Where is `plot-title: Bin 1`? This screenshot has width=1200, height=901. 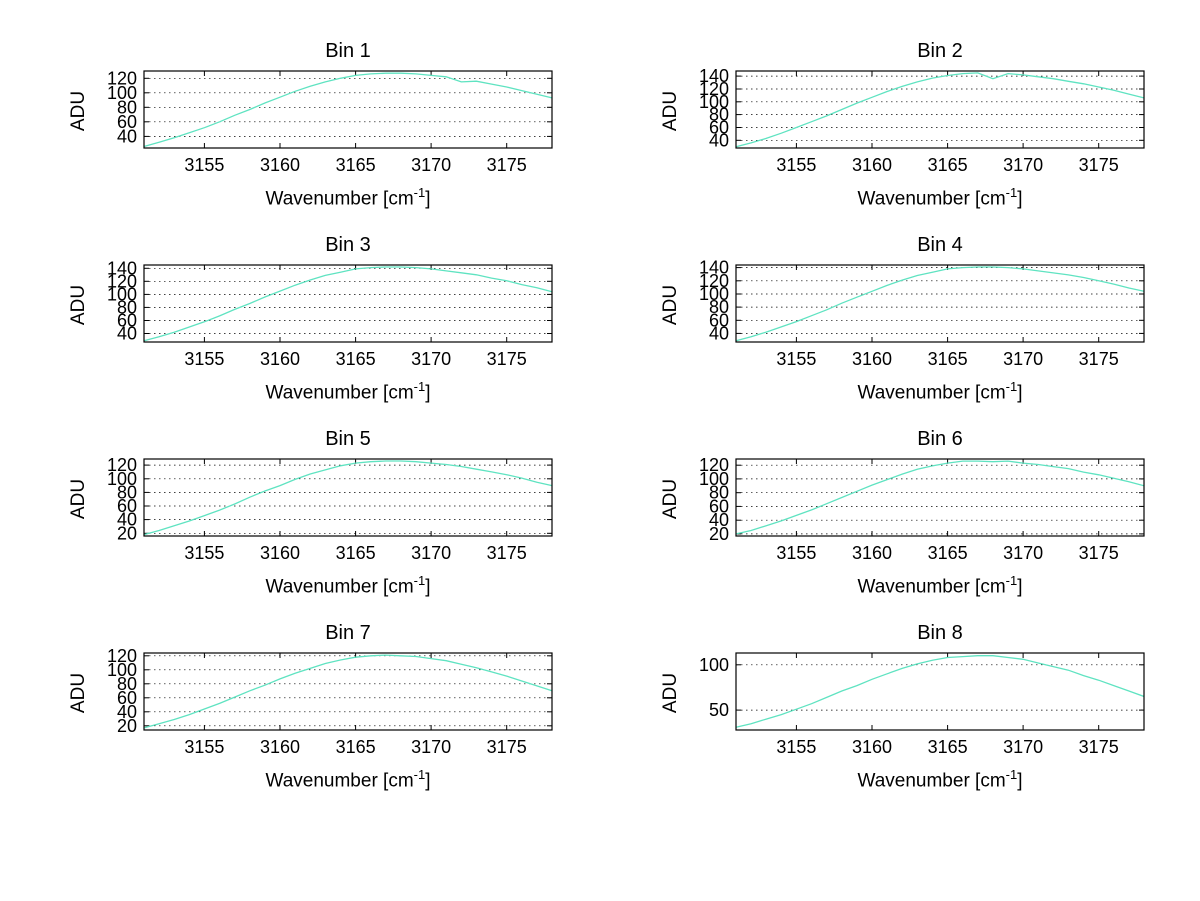
plot-title: Bin 1 is located at coordinates (348, 51).